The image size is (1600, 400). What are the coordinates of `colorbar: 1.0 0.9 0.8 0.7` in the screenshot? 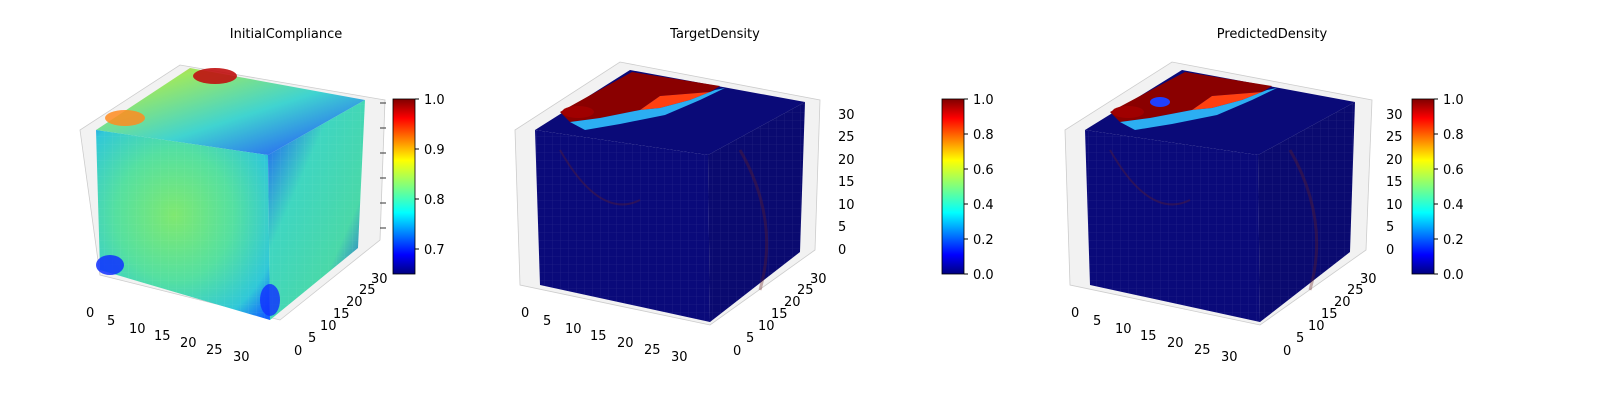 It's located at (418, 184).